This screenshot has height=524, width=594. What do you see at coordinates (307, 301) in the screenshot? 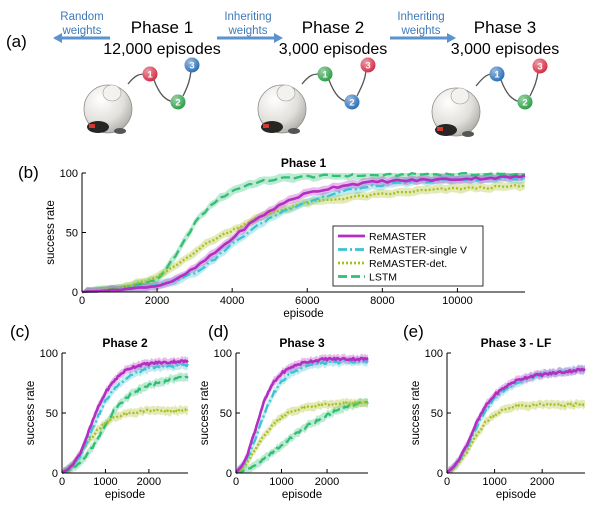
I see `x-tick-label: 6000` at bounding box center [307, 301].